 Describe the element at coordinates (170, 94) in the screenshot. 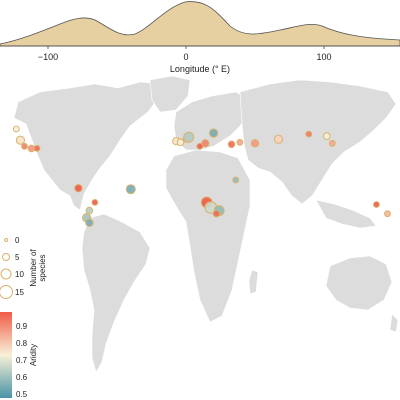

I see `land-greenland` at that location.